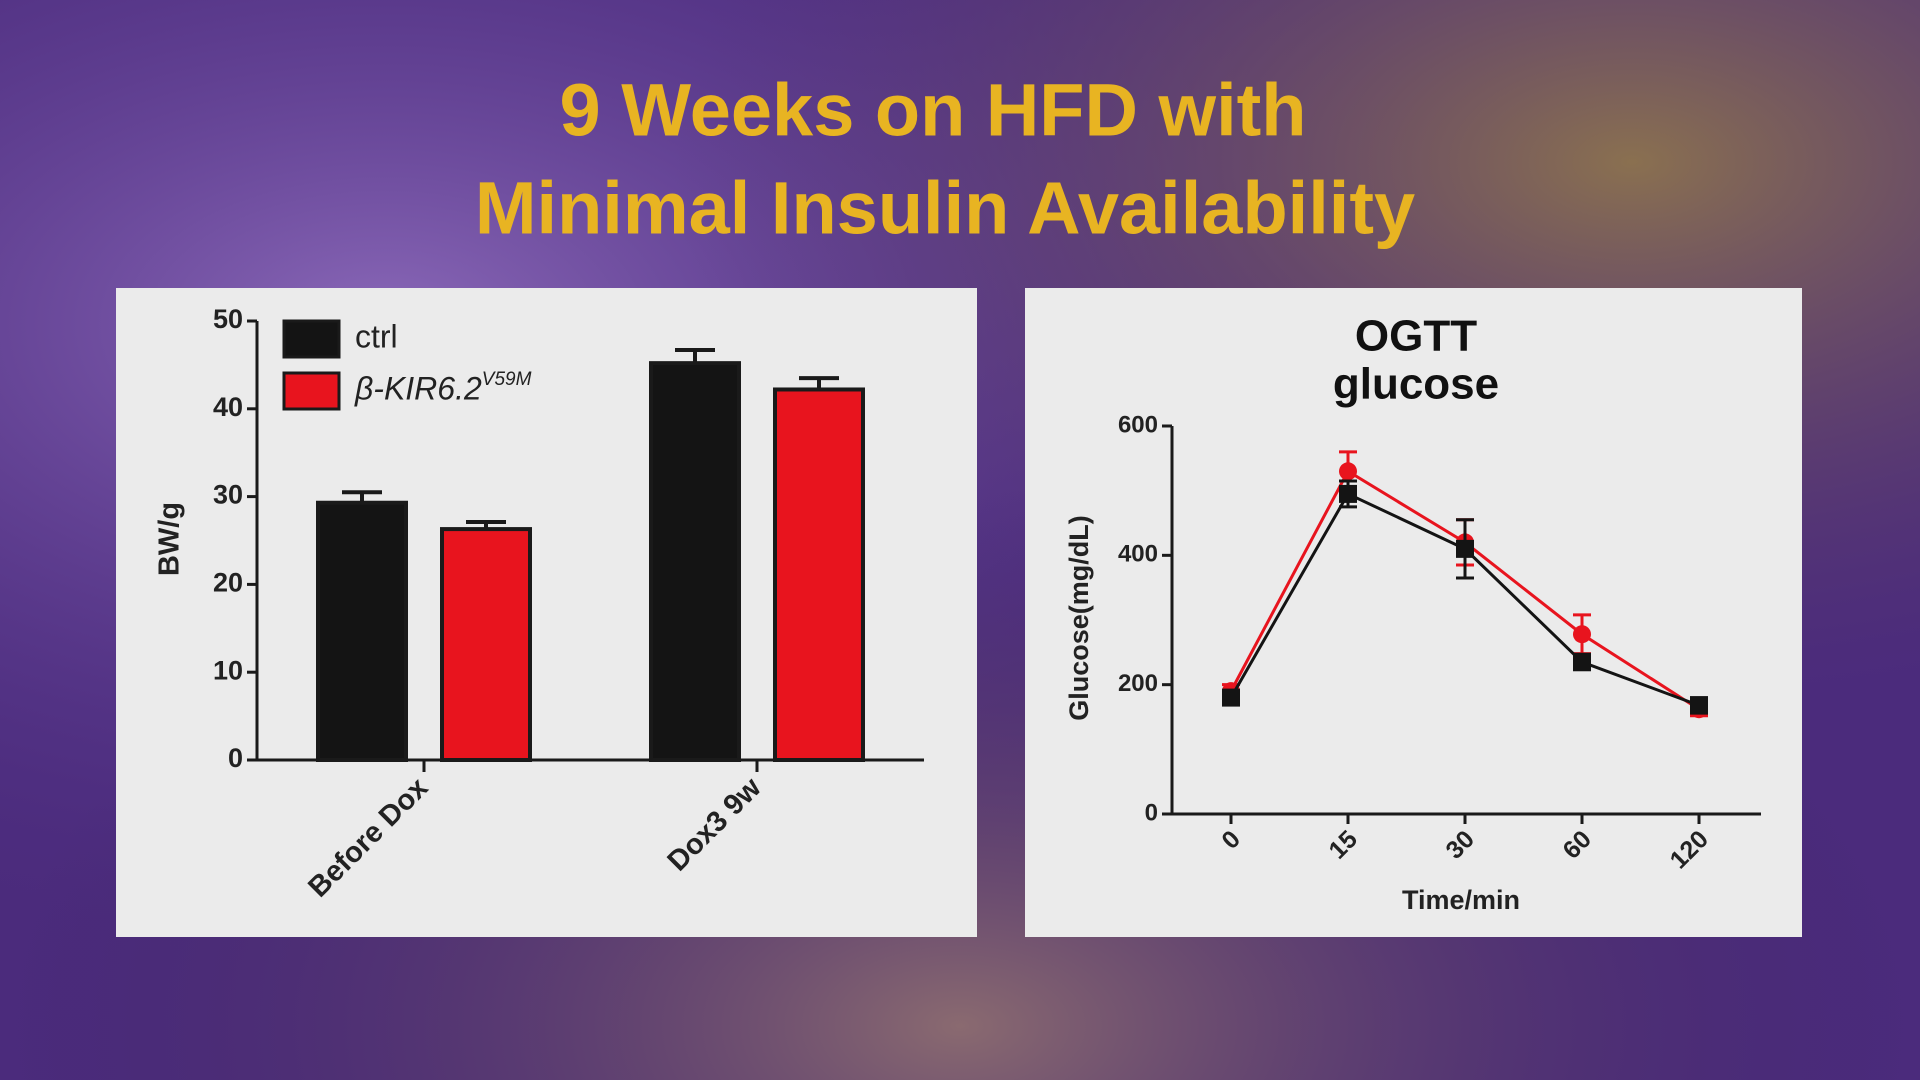  I want to click on legend-label-superscript: V59M, so click(507, 379).